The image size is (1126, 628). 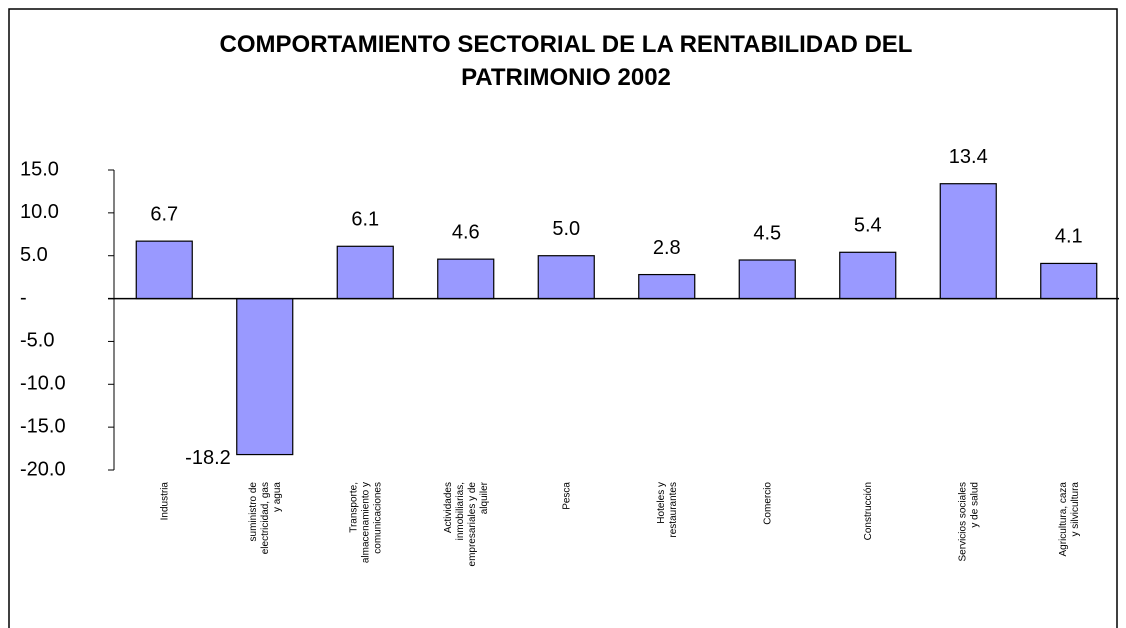 What do you see at coordinates (37, 341) in the screenshot?
I see `y-tick-label: -5.0` at bounding box center [37, 341].